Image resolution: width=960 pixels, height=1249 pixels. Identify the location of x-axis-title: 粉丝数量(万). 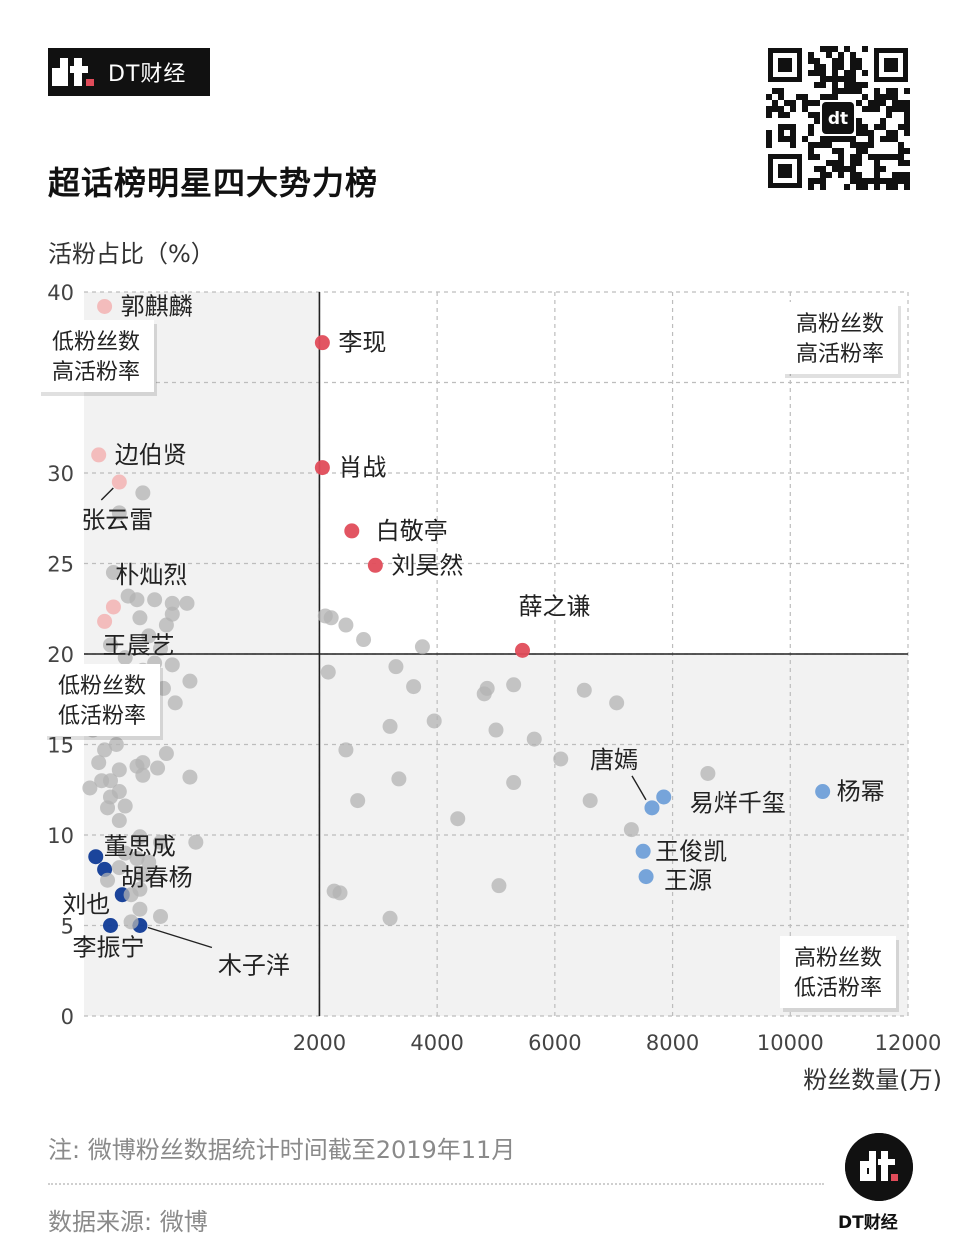
(872, 1080).